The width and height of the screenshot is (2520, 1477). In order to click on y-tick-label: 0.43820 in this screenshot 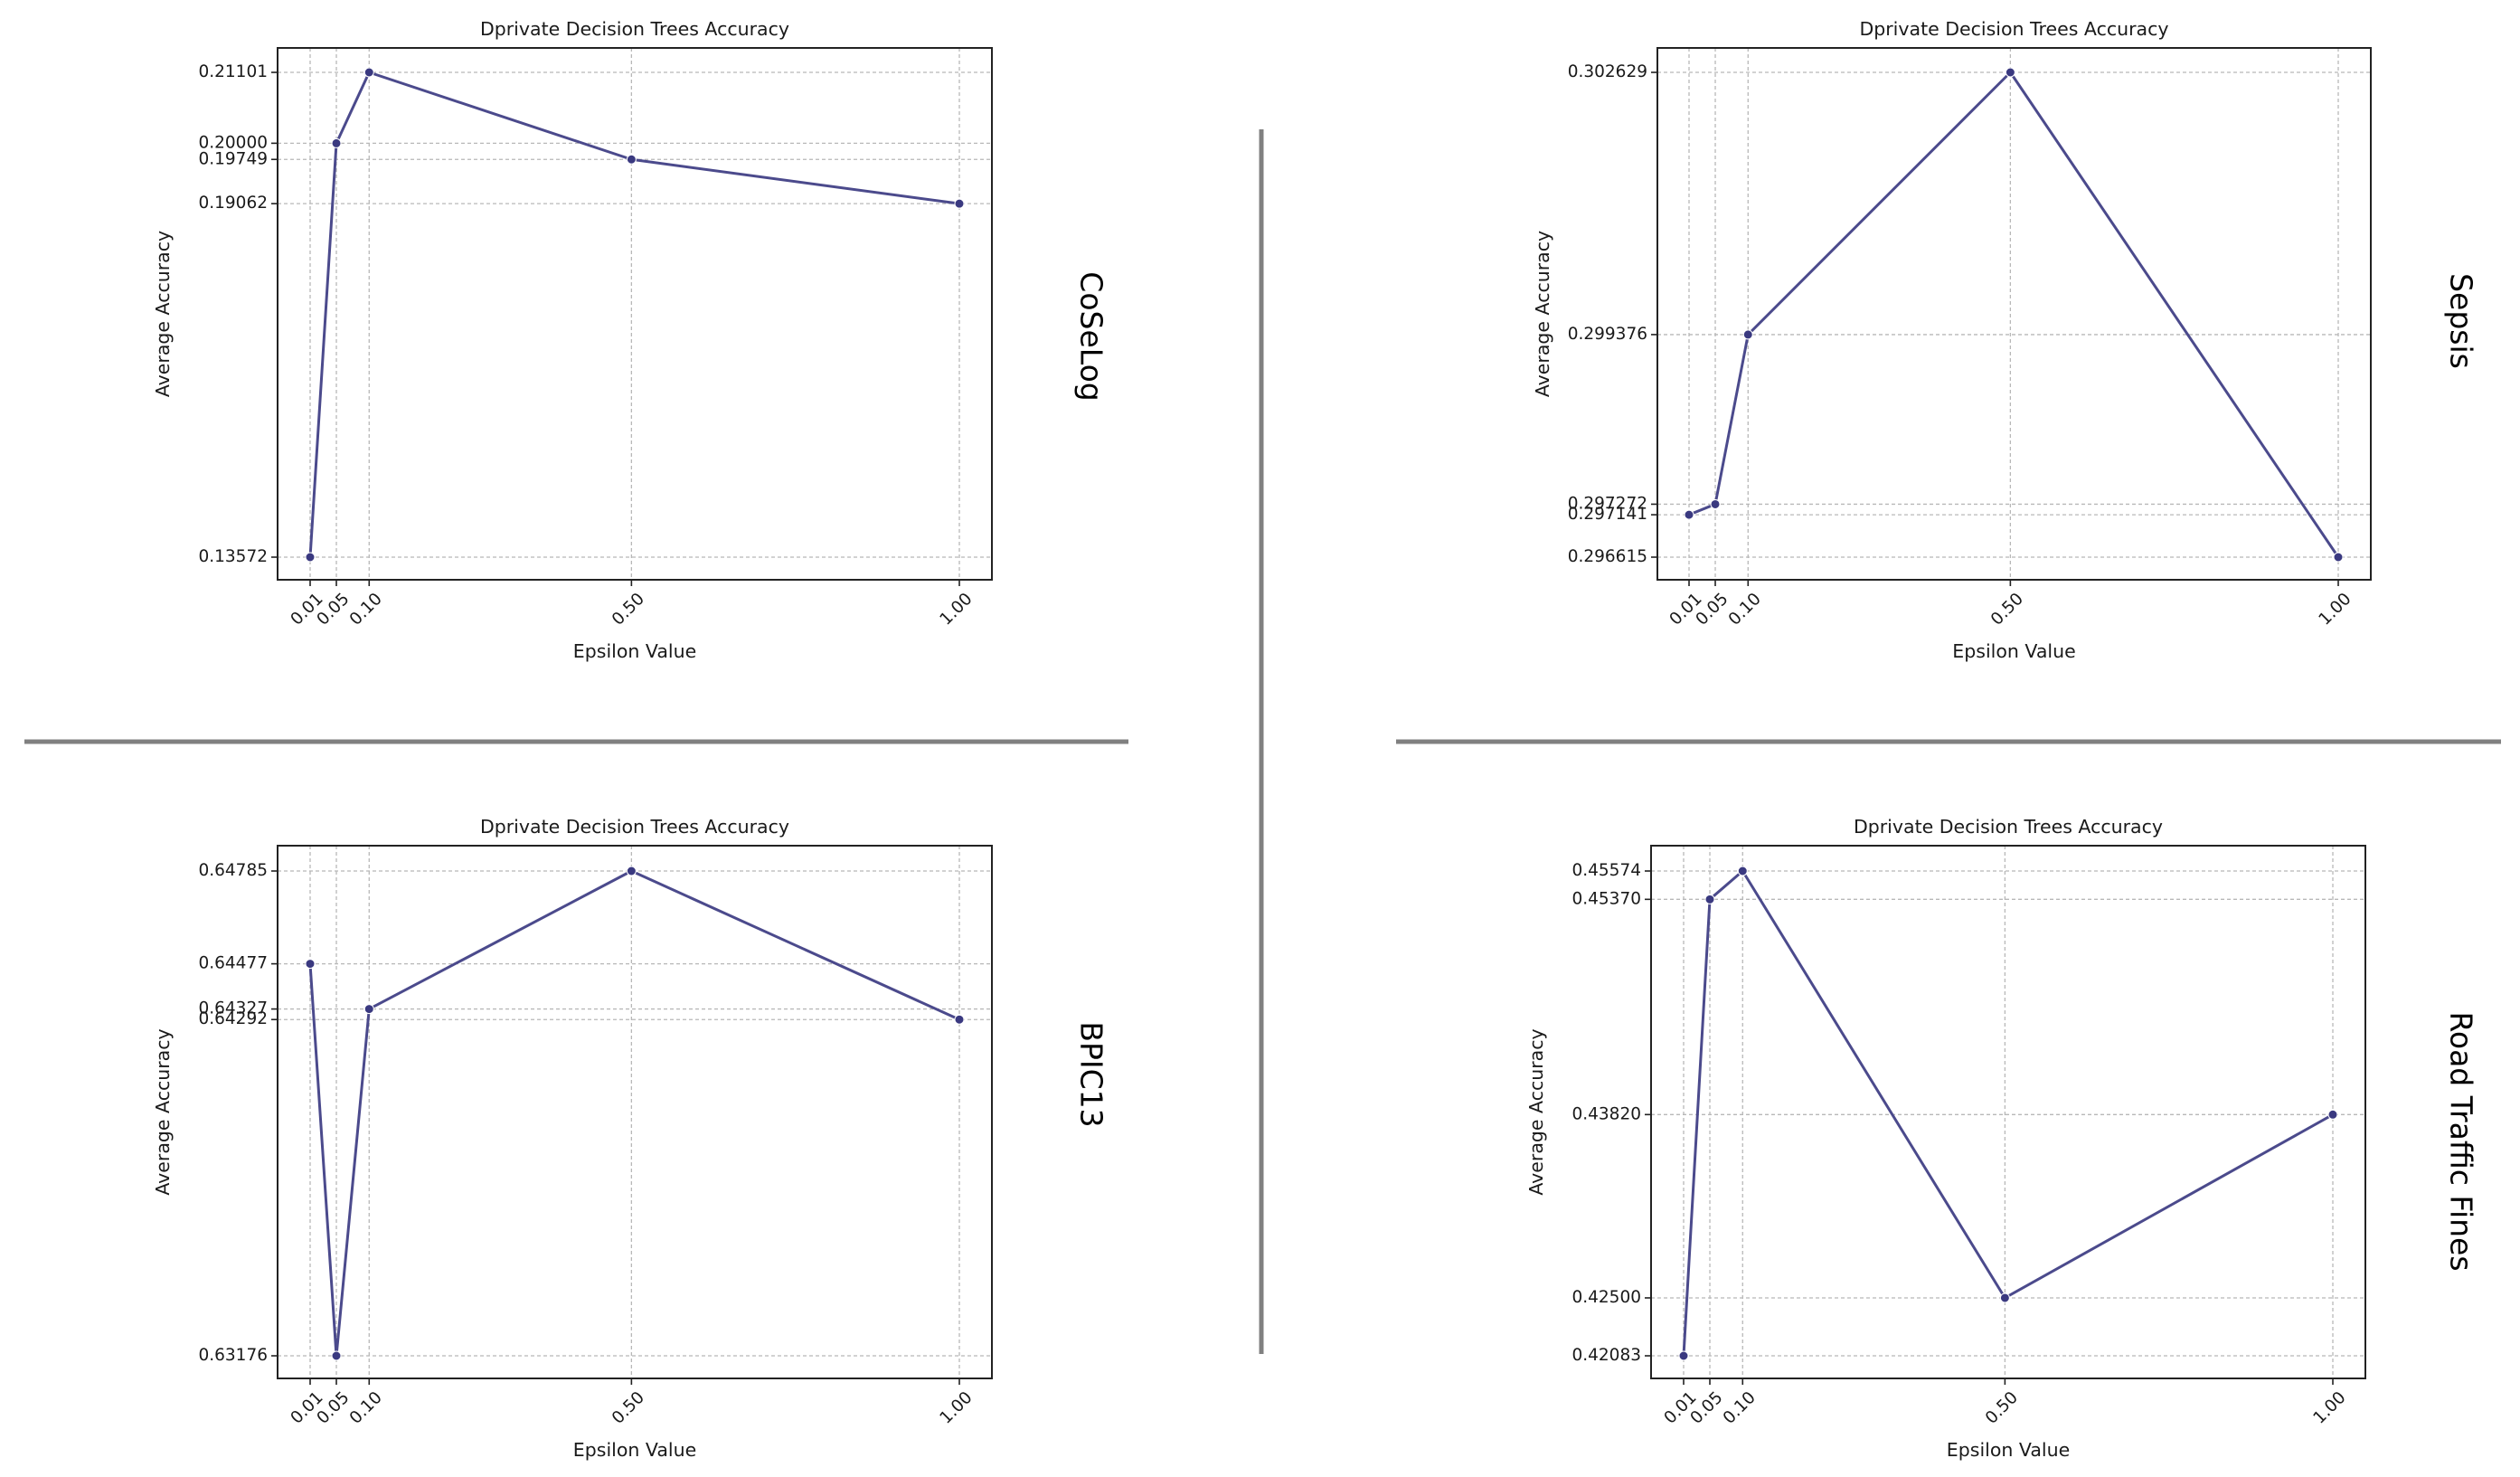, I will do `click(1606, 1113)`.